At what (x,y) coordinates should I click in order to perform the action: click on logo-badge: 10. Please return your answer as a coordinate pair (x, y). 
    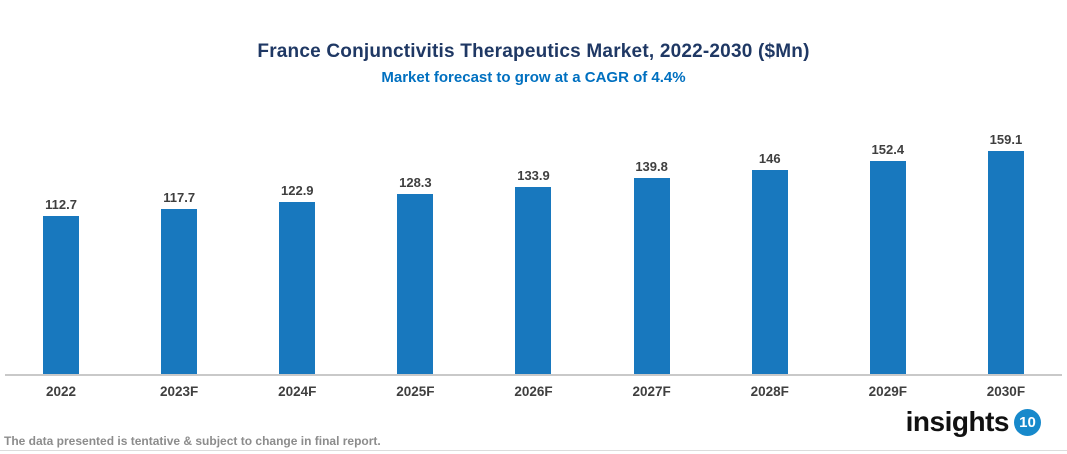
    Looking at the image, I should click on (1027, 422).